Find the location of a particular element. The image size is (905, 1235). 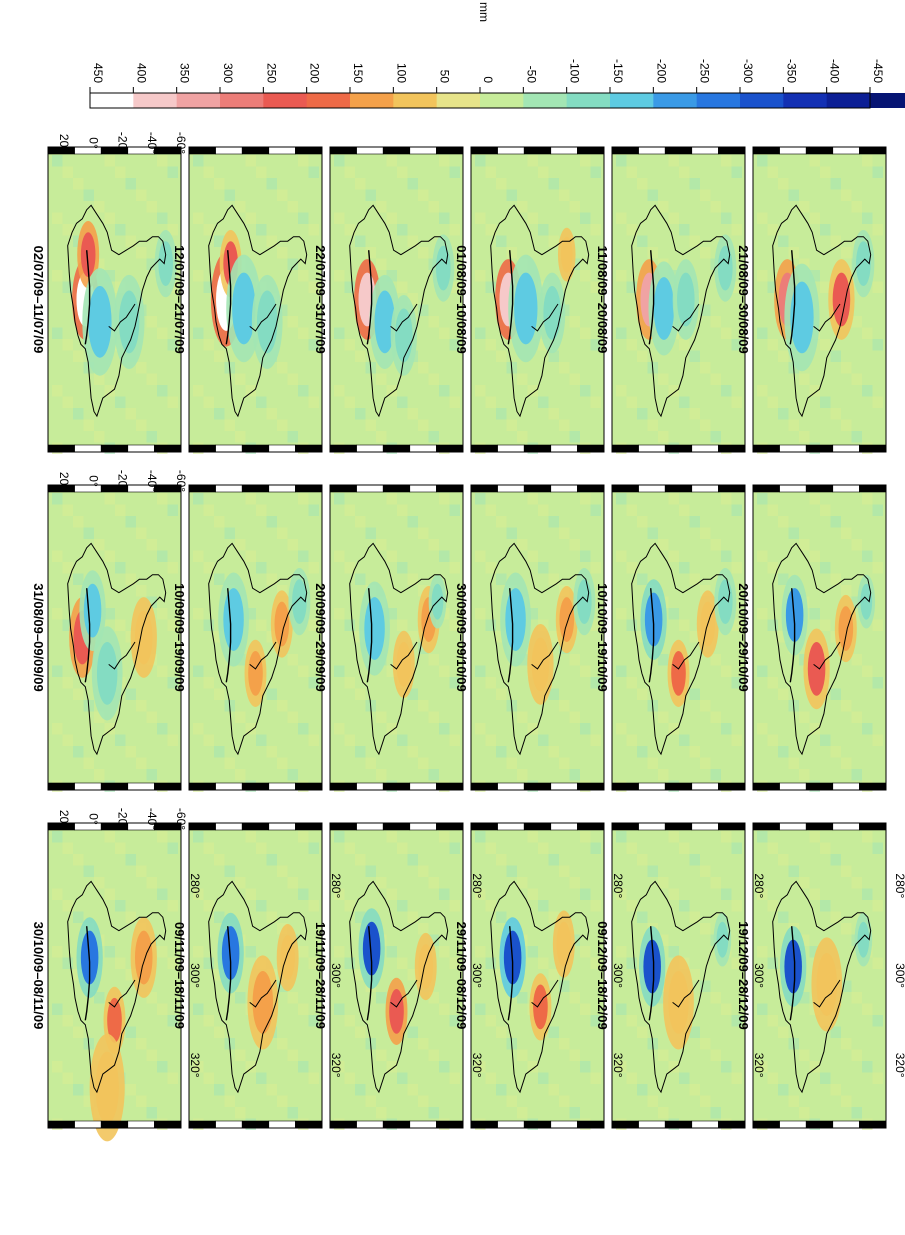

panel-date-label: 30/09/09–09/10/09 is located at coordinates (461, 637).